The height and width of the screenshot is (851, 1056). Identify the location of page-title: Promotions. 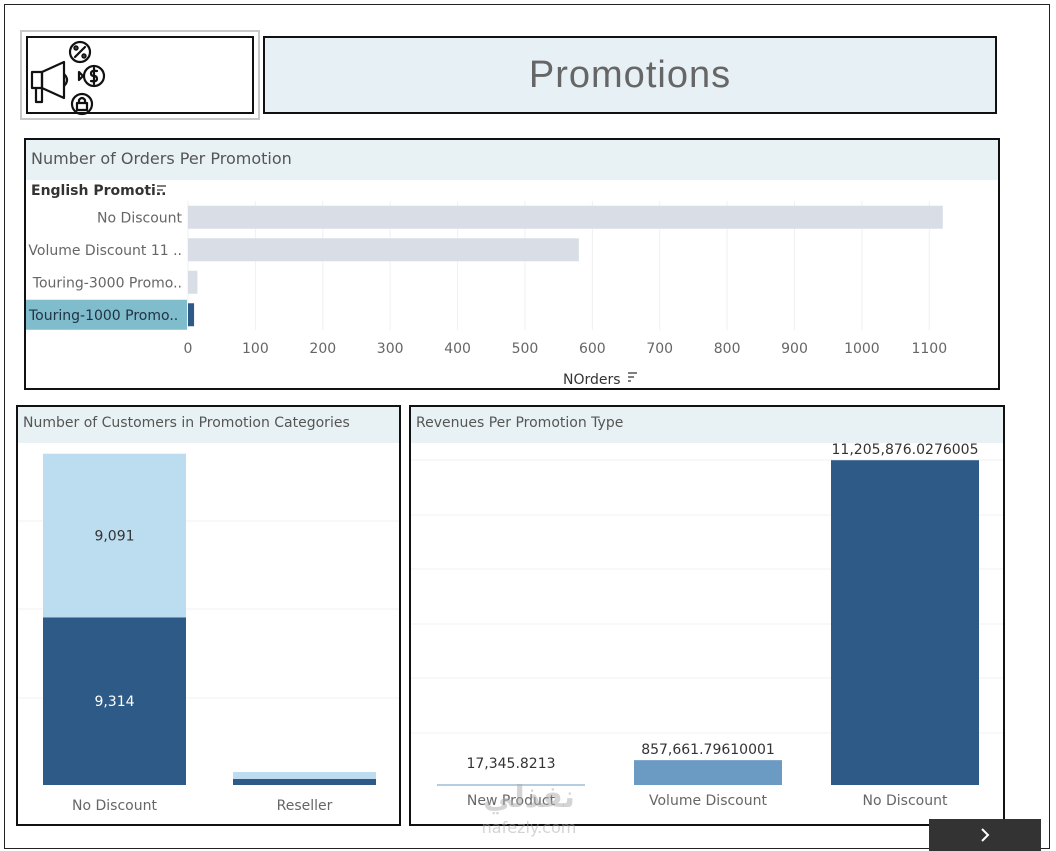
(630, 74).